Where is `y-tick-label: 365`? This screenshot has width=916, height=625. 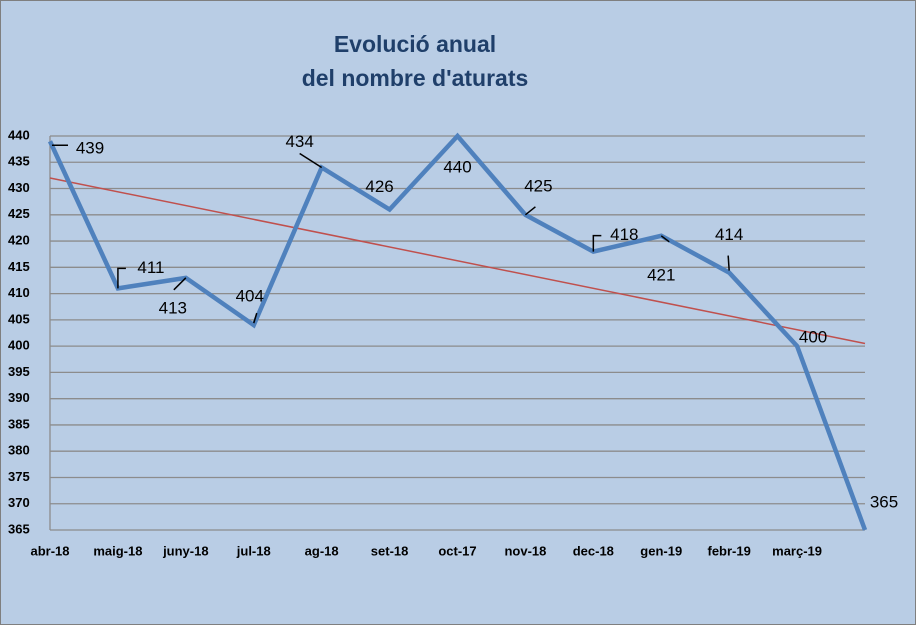 y-tick-label: 365 is located at coordinates (19, 528).